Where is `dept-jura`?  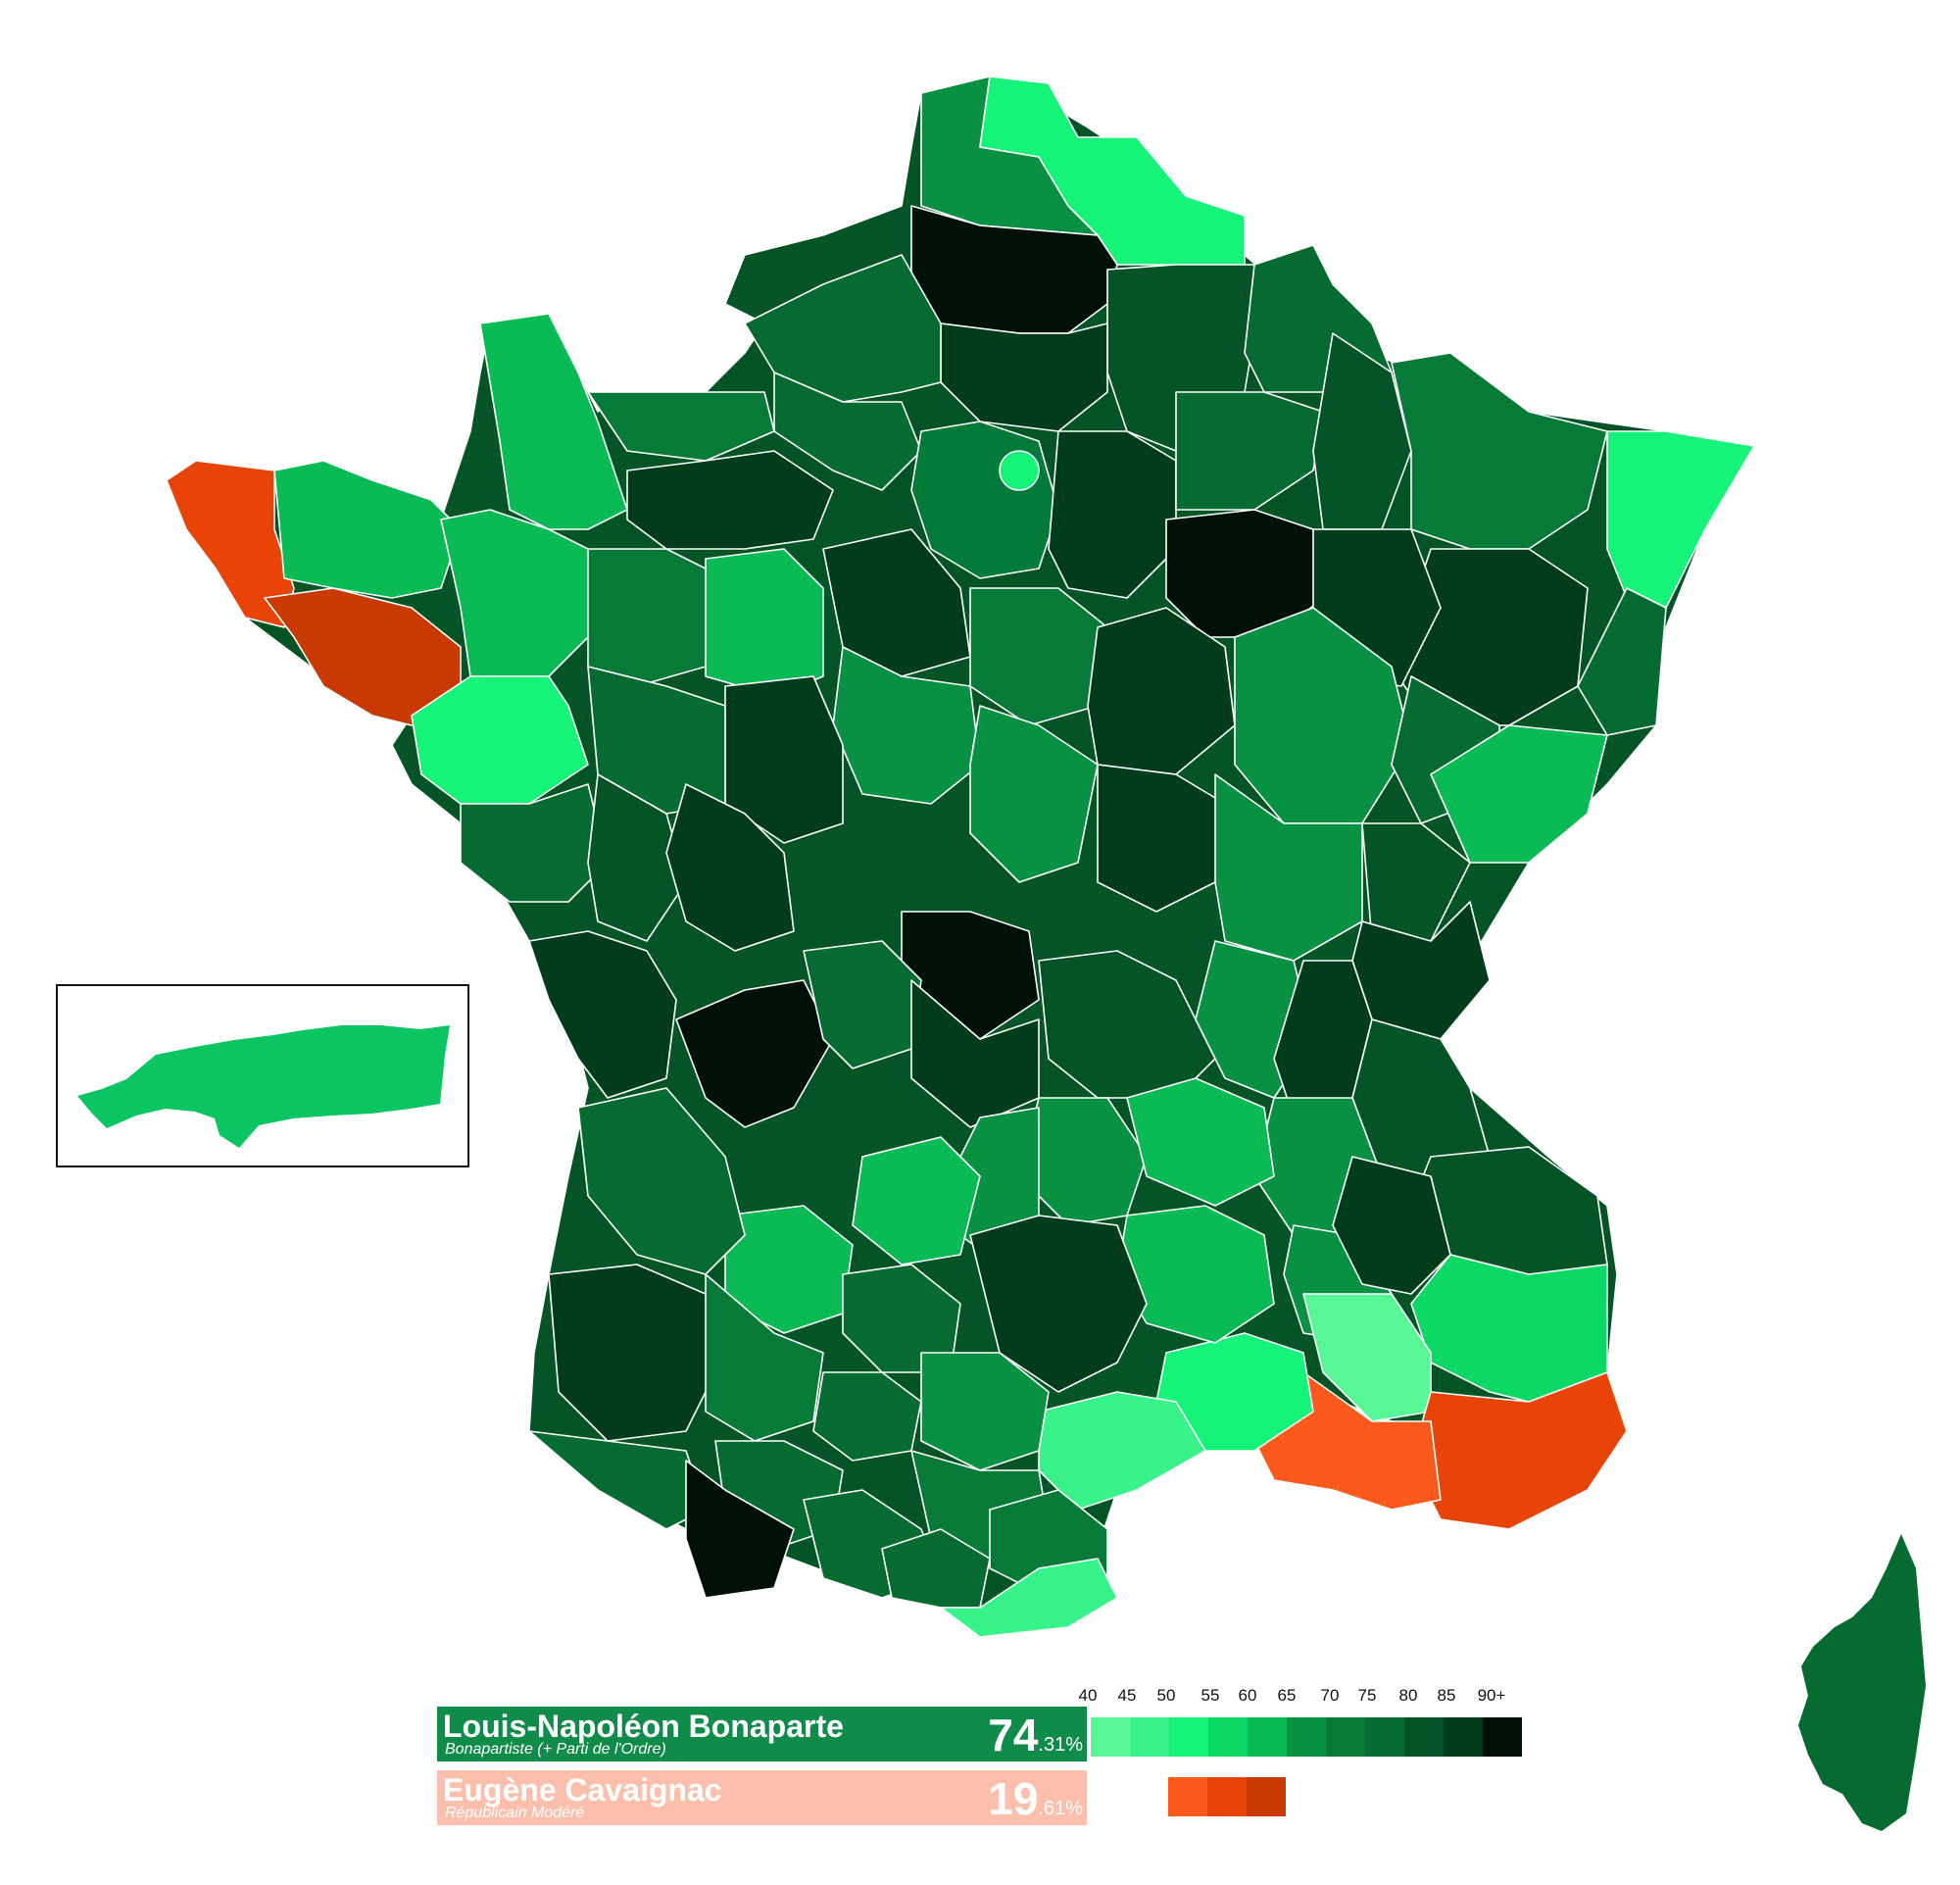
dept-jura is located at coordinates (1416, 882).